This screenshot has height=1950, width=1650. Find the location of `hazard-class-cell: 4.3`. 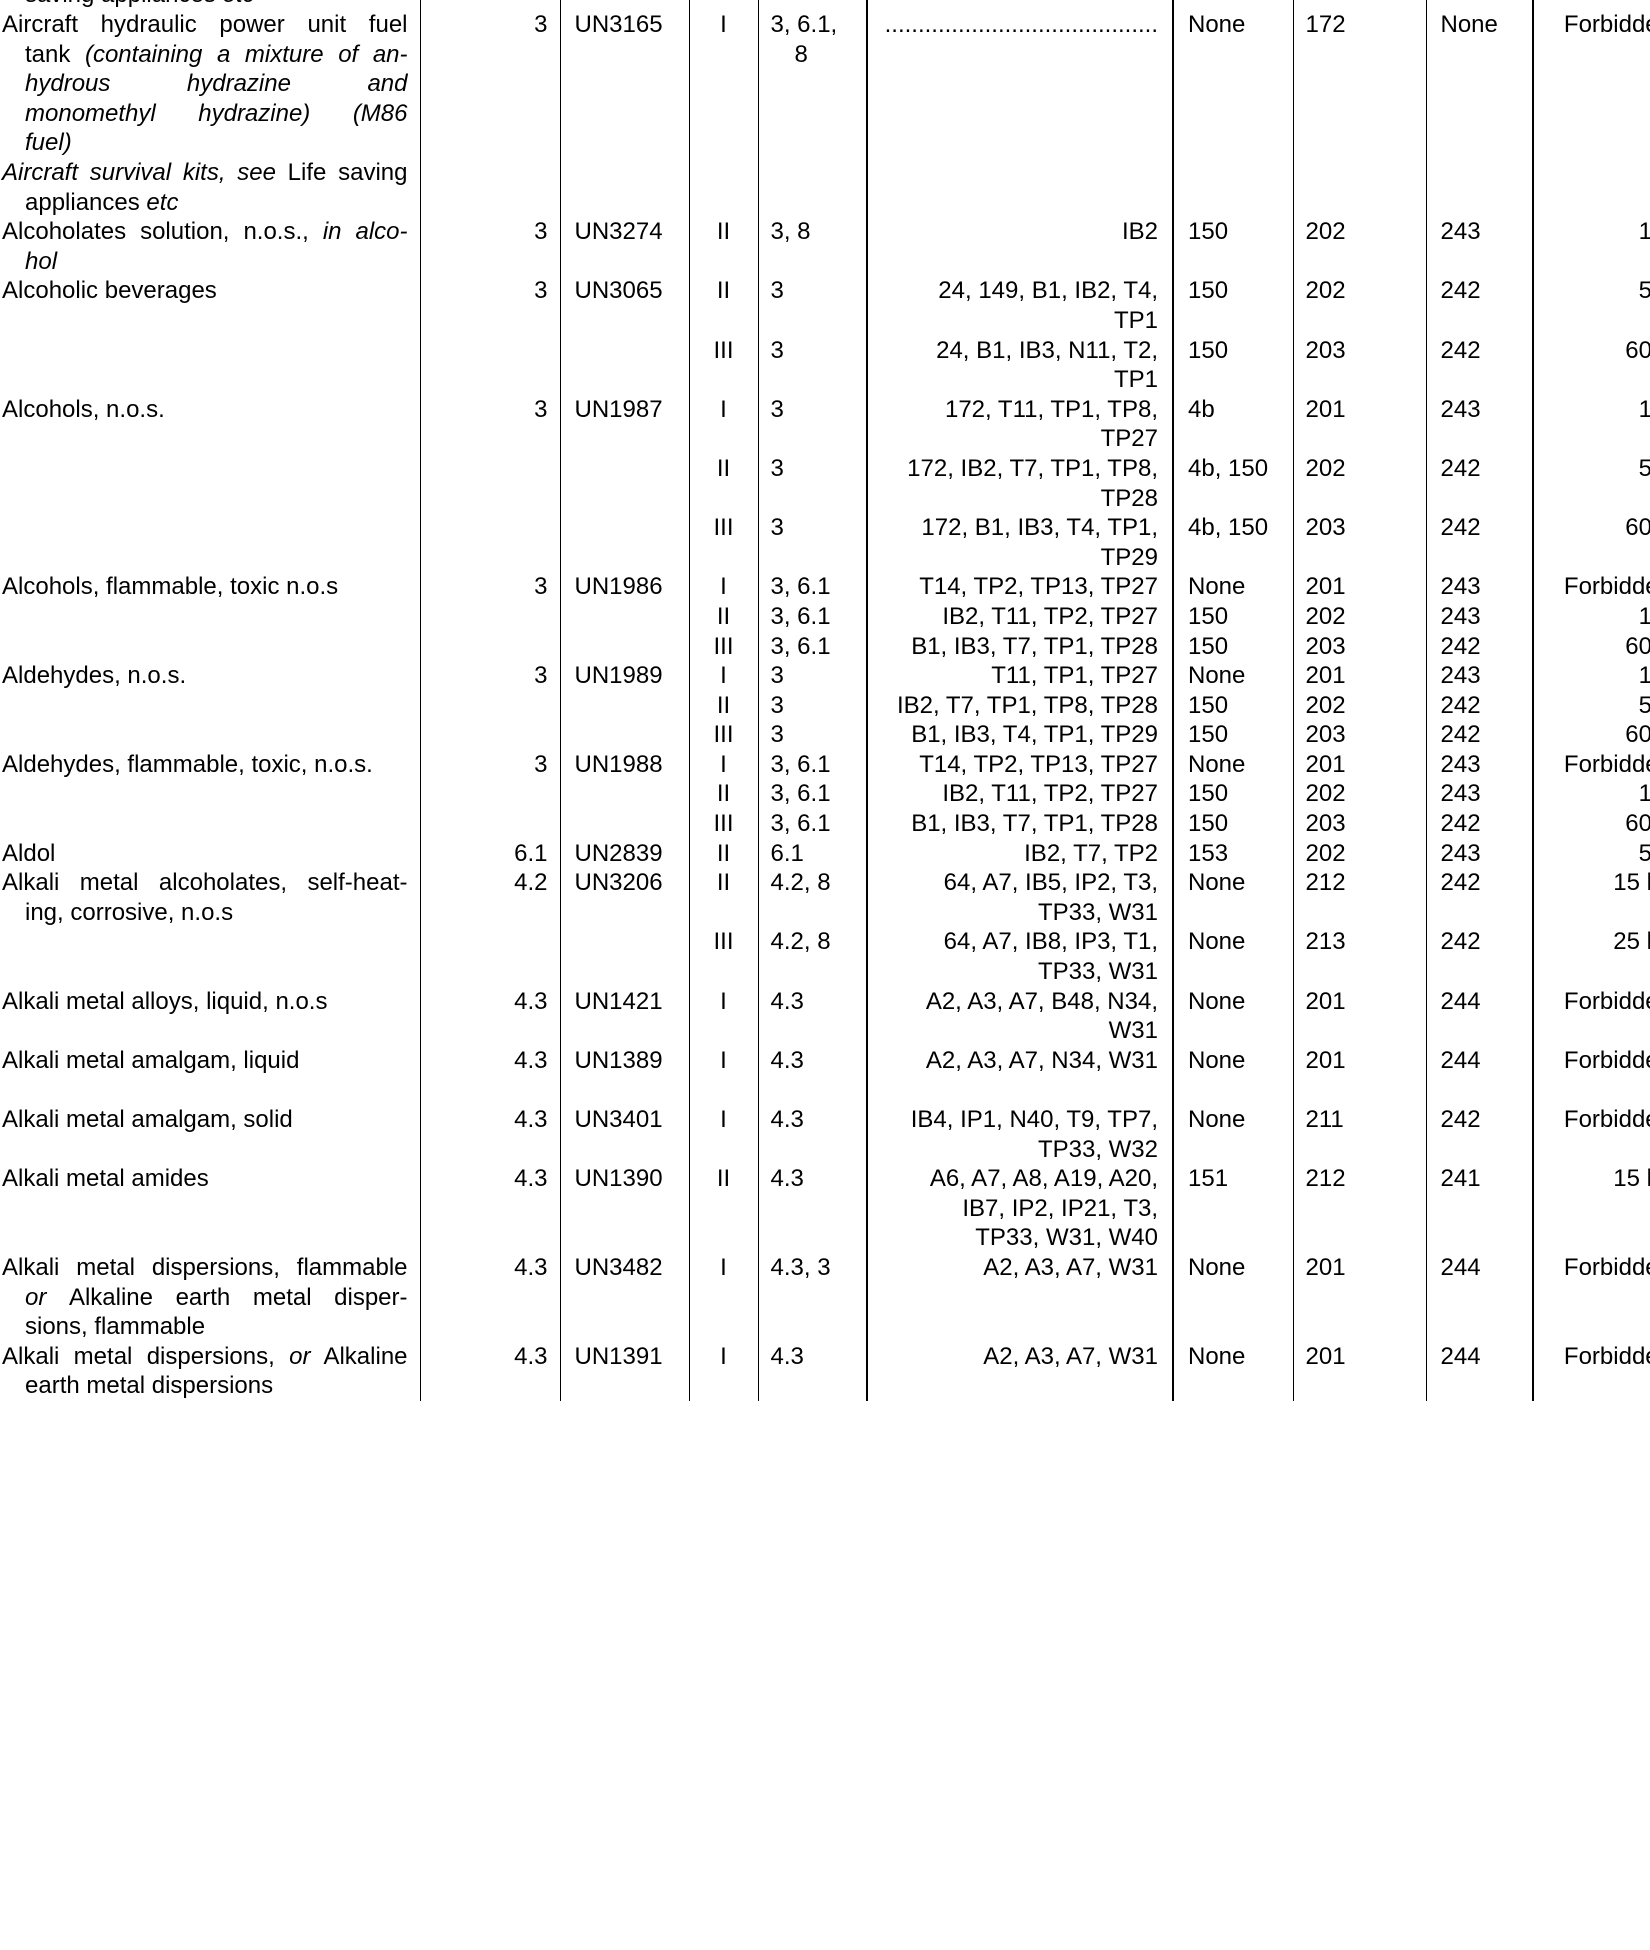

hazard-class-cell: 4.3 is located at coordinates (489, 1016).